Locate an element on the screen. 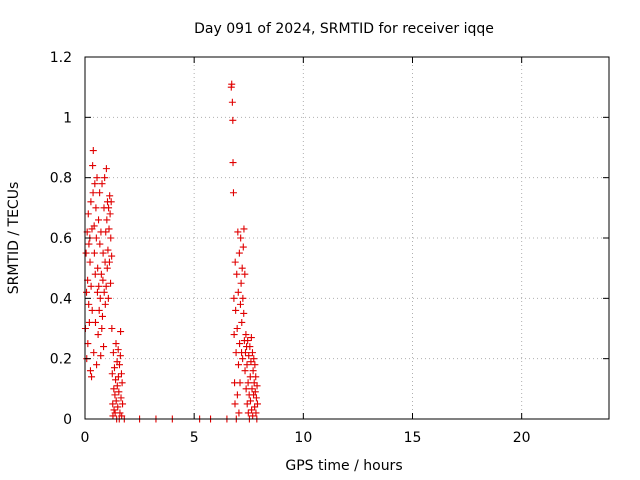  x-axis-label: GPS time / hours is located at coordinates (343, 466).